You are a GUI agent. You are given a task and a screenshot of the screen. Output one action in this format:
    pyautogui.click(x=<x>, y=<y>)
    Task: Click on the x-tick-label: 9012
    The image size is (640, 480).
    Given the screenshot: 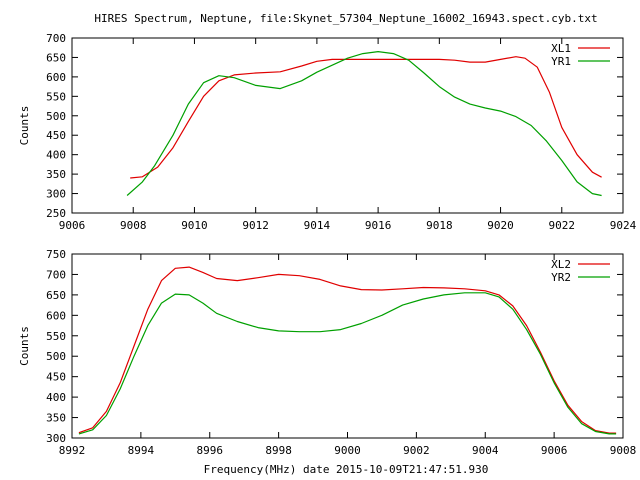 What is the action you would take?
    pyautogui.click(x=255, y=225)
    